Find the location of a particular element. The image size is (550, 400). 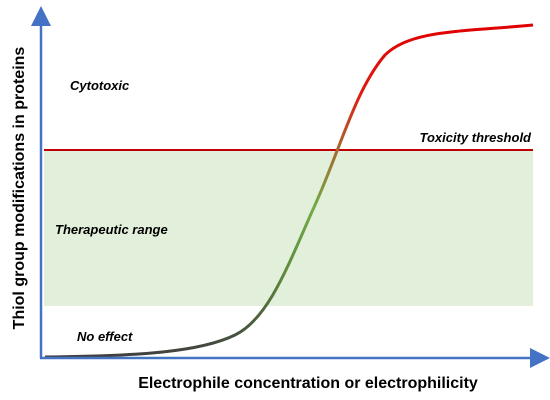

region-label: Cytotoxic is located at coordinates (100, 85).